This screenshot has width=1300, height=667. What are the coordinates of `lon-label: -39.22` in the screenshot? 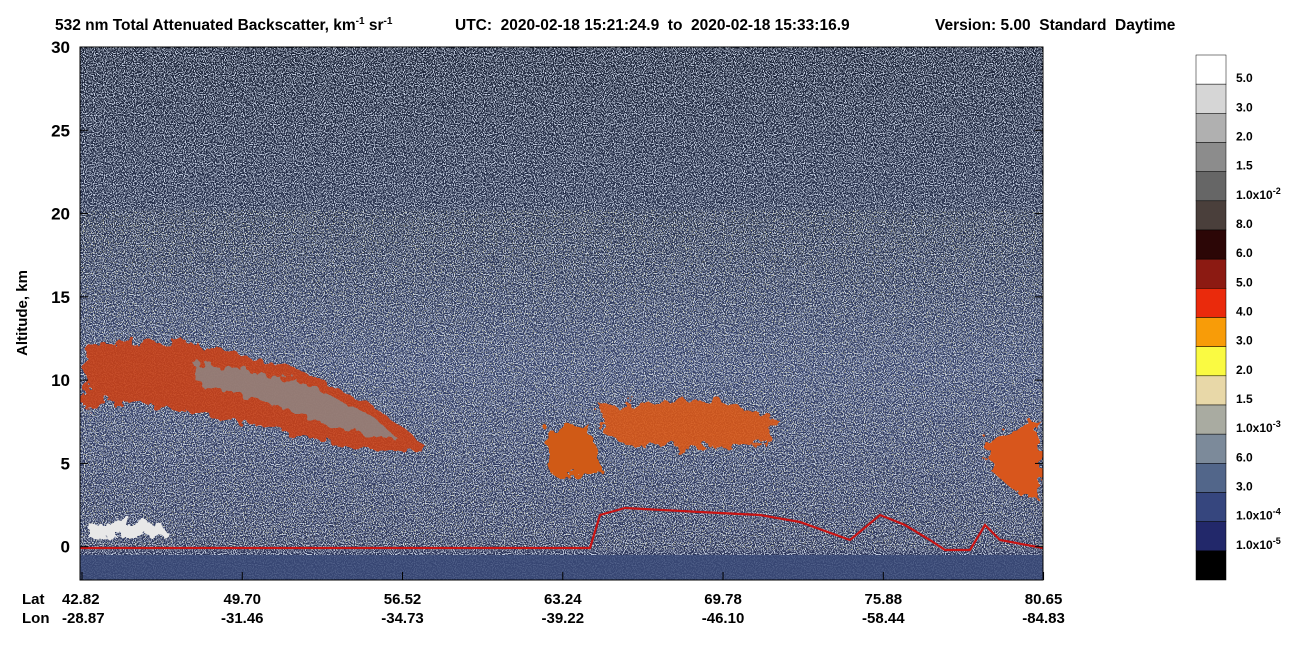 It's located at (563, 618).